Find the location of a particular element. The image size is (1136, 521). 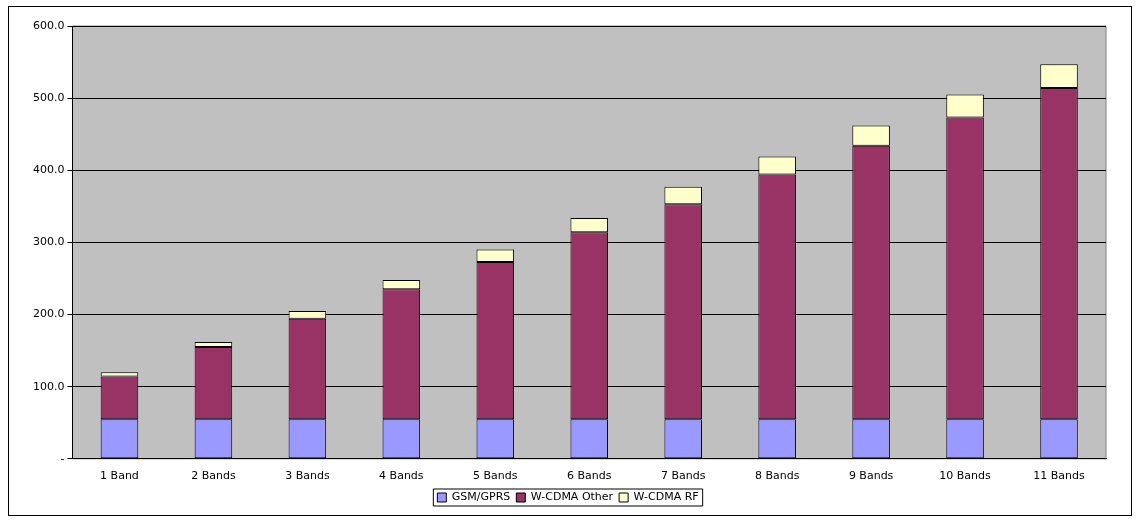

y-tick-label: - is located at coordinates (62, 458).